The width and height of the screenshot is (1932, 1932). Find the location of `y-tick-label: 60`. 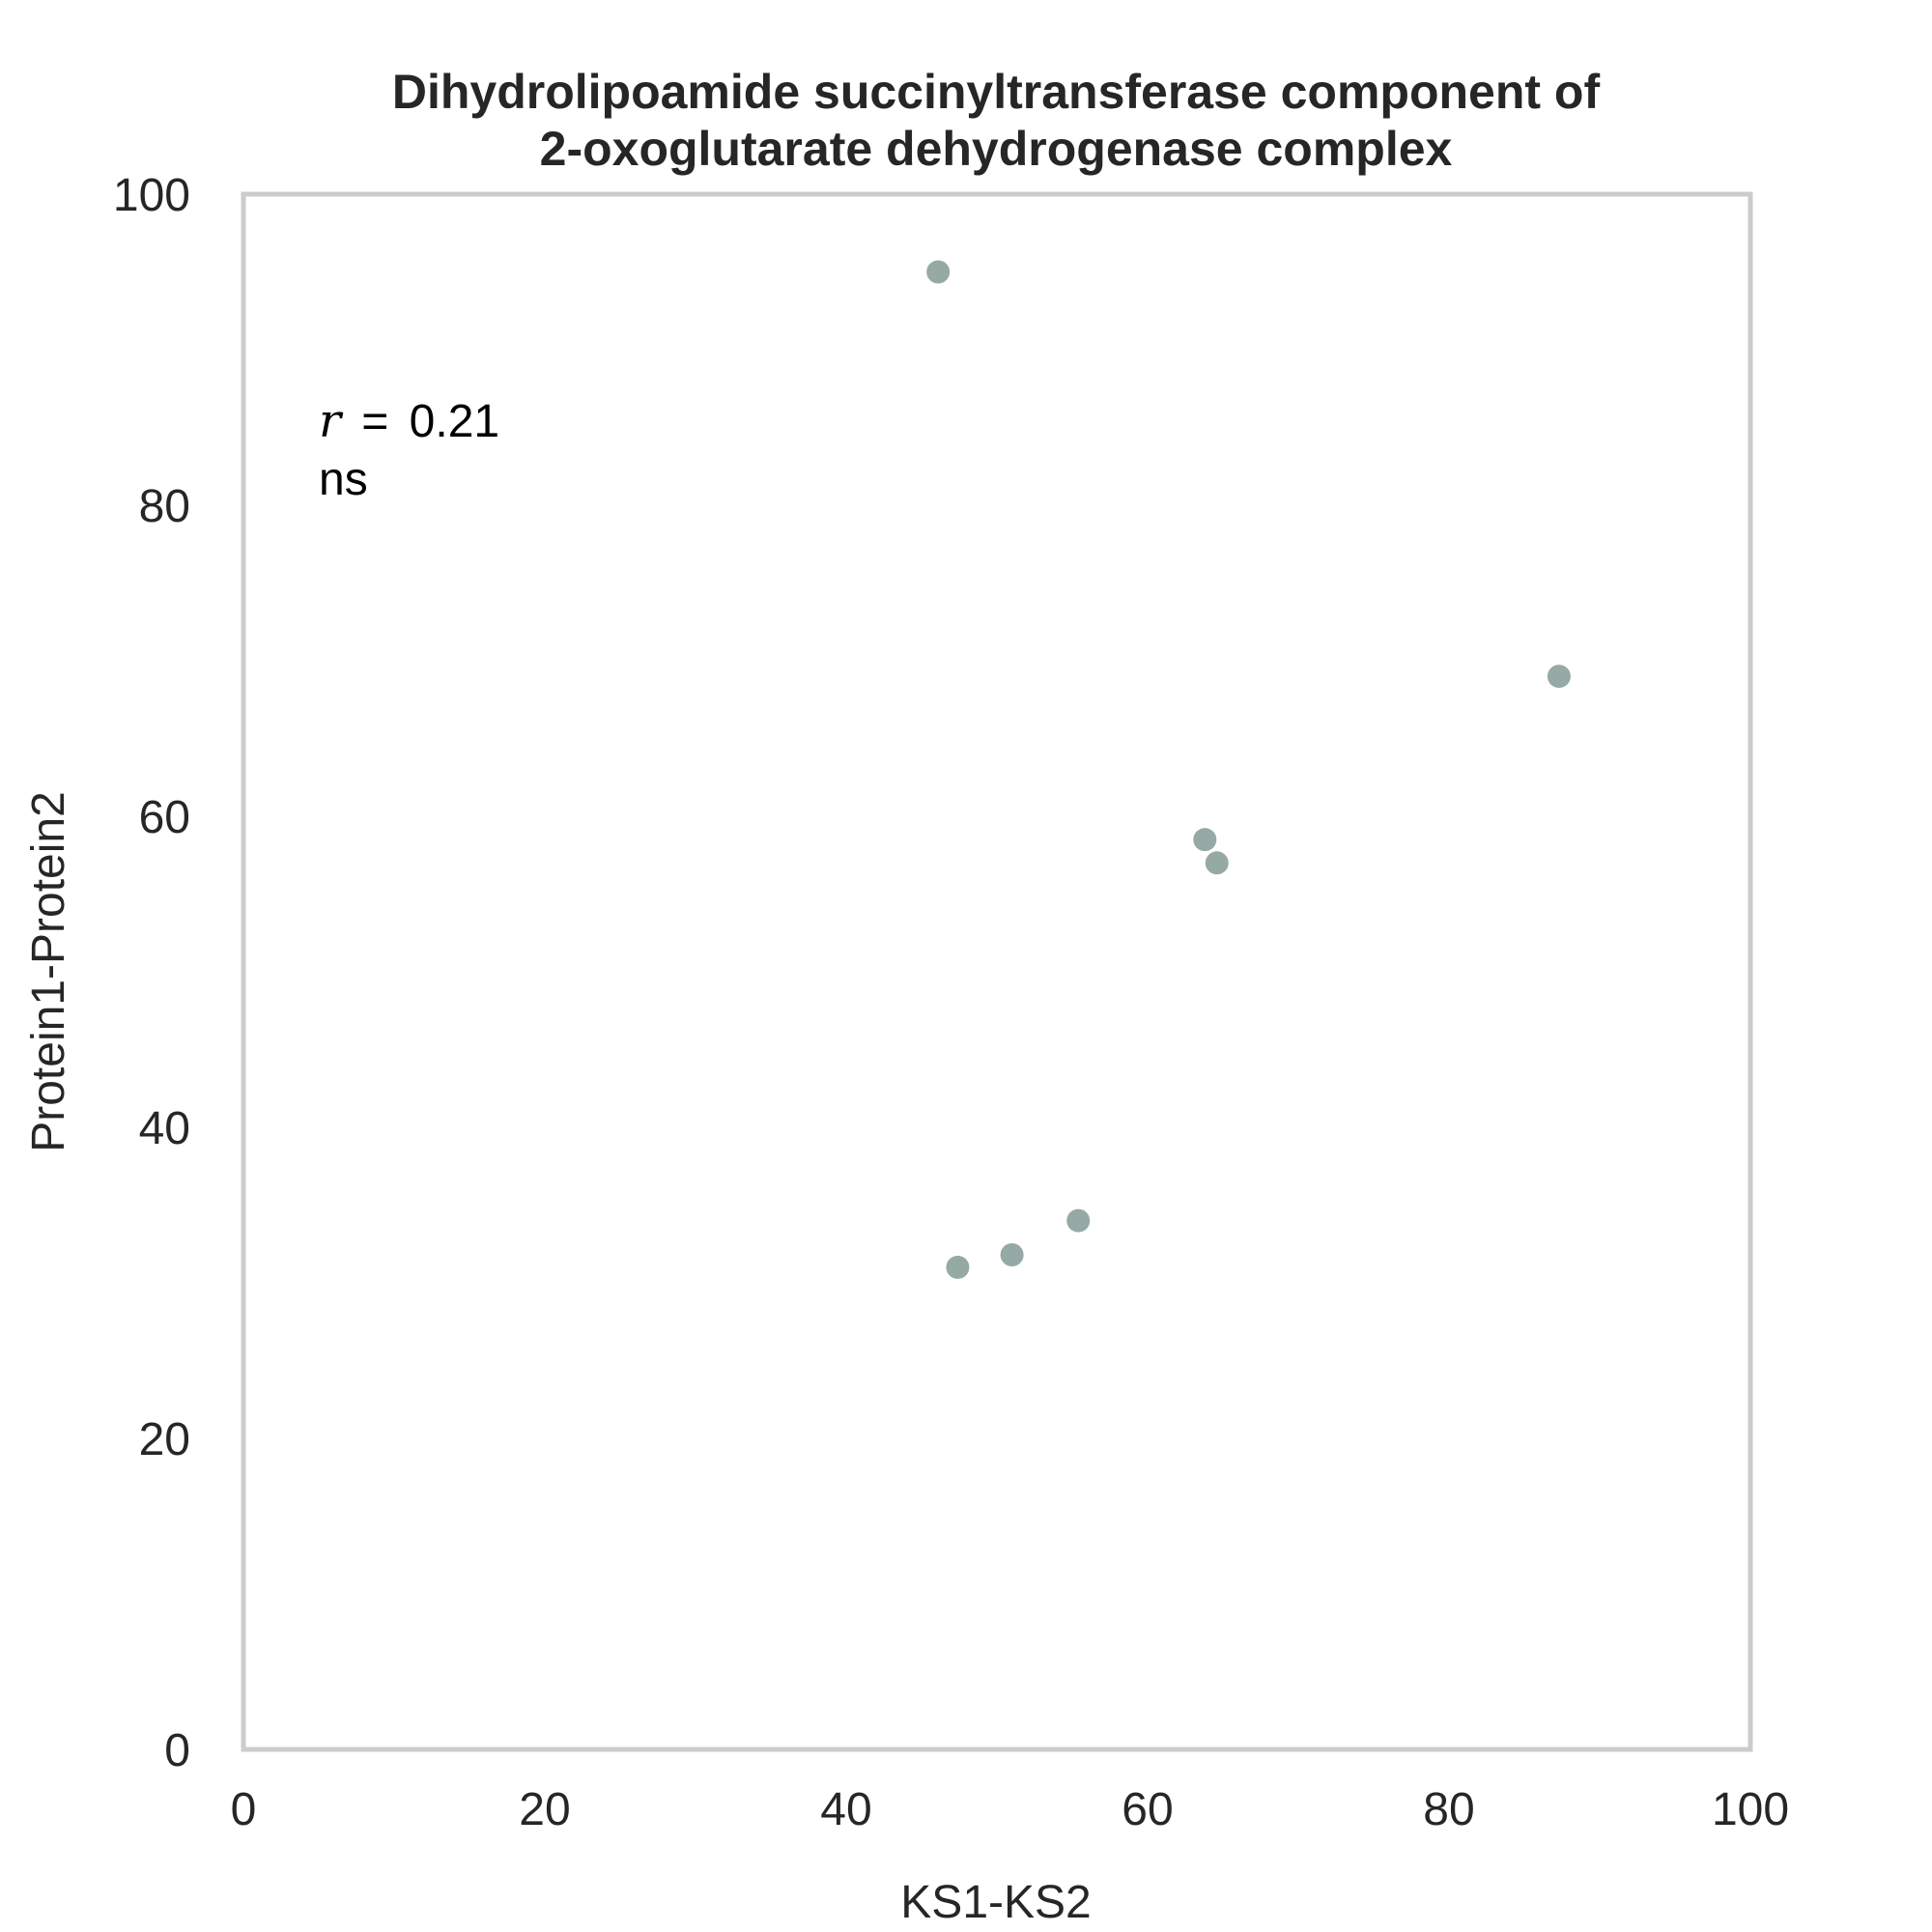

y-tick-label: 60 is located at coordinates (164, 817).